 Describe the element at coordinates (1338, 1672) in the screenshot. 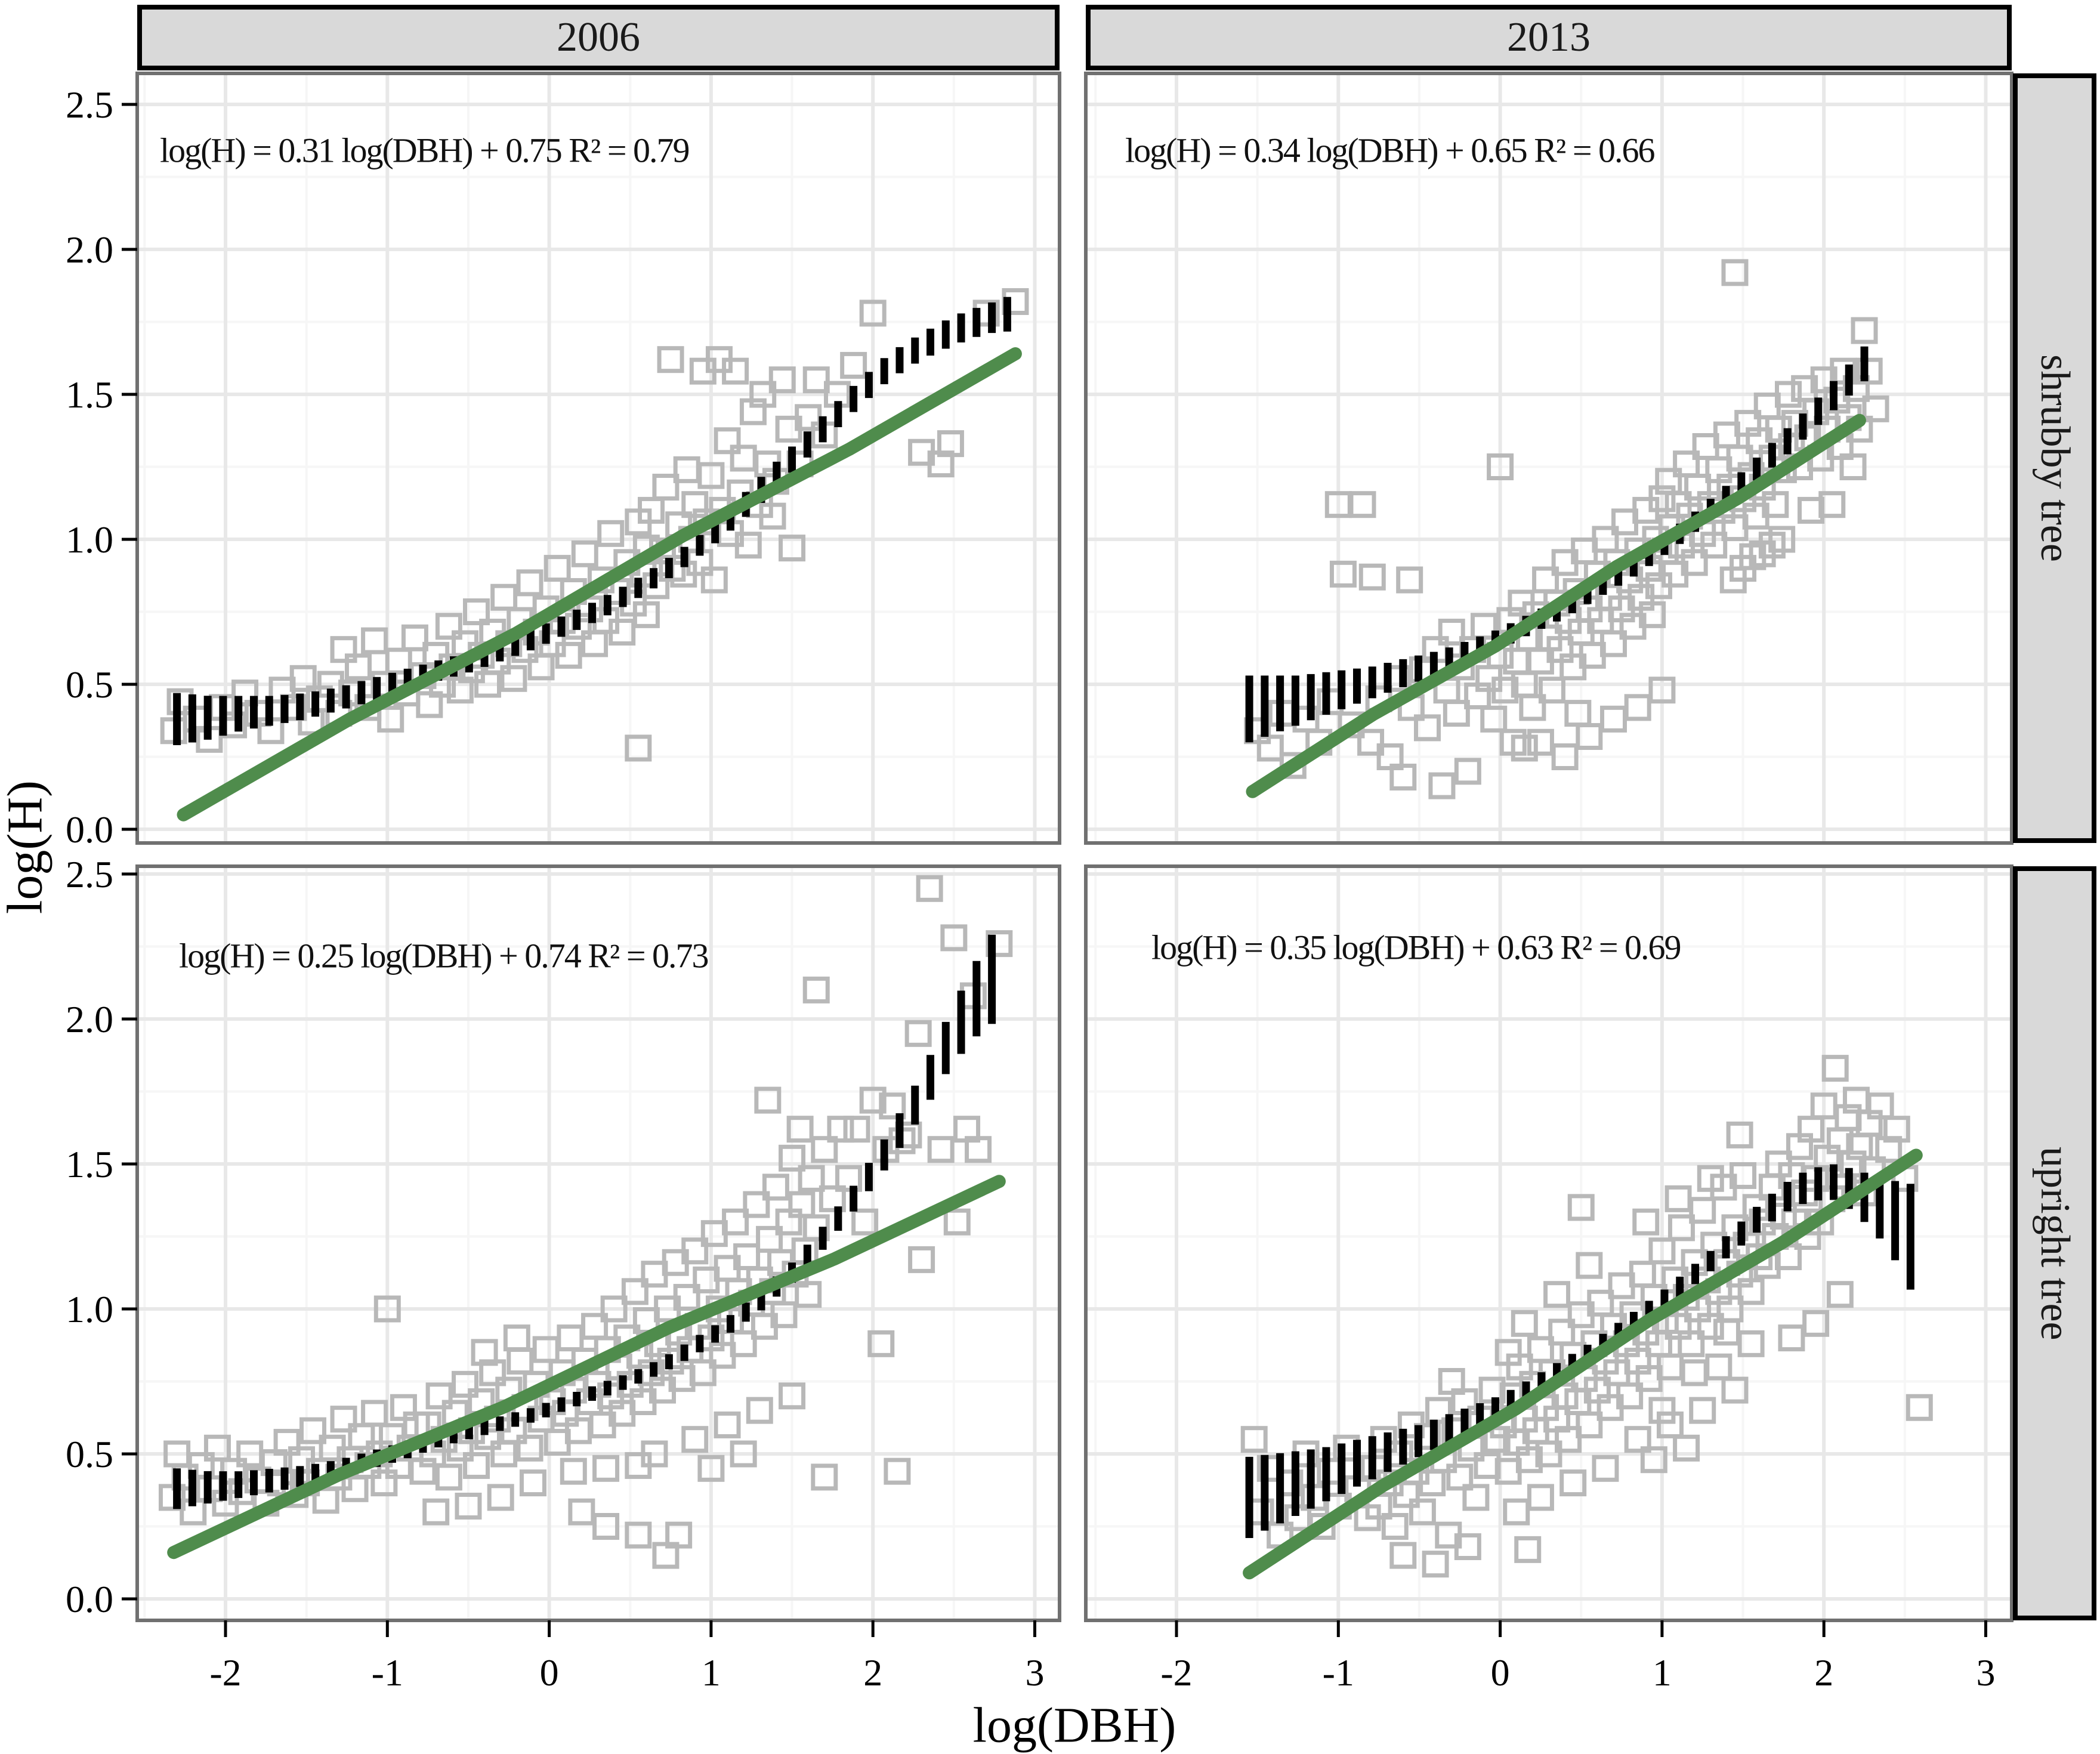

I see `x-tick-label: -1` at that location.